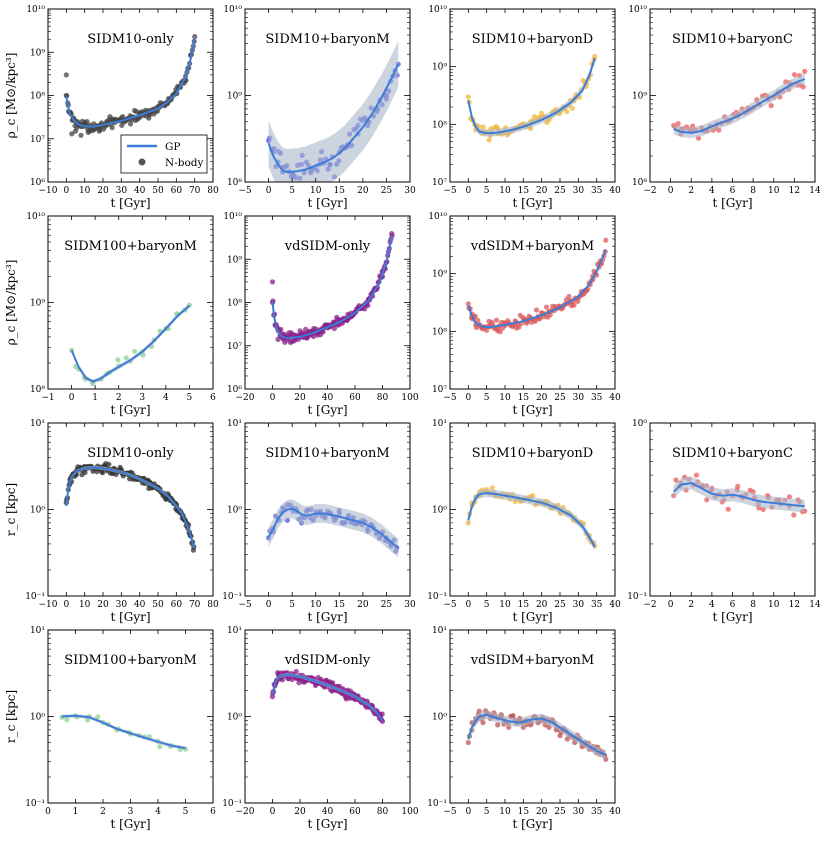  I want to click on legend-box, so click(164, 154).